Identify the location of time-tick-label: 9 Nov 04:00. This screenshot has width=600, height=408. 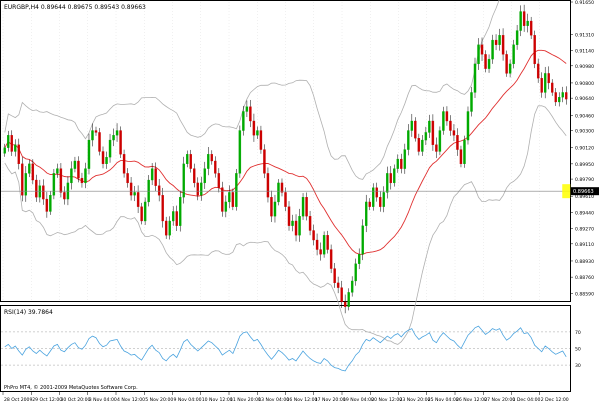
(188, 400).